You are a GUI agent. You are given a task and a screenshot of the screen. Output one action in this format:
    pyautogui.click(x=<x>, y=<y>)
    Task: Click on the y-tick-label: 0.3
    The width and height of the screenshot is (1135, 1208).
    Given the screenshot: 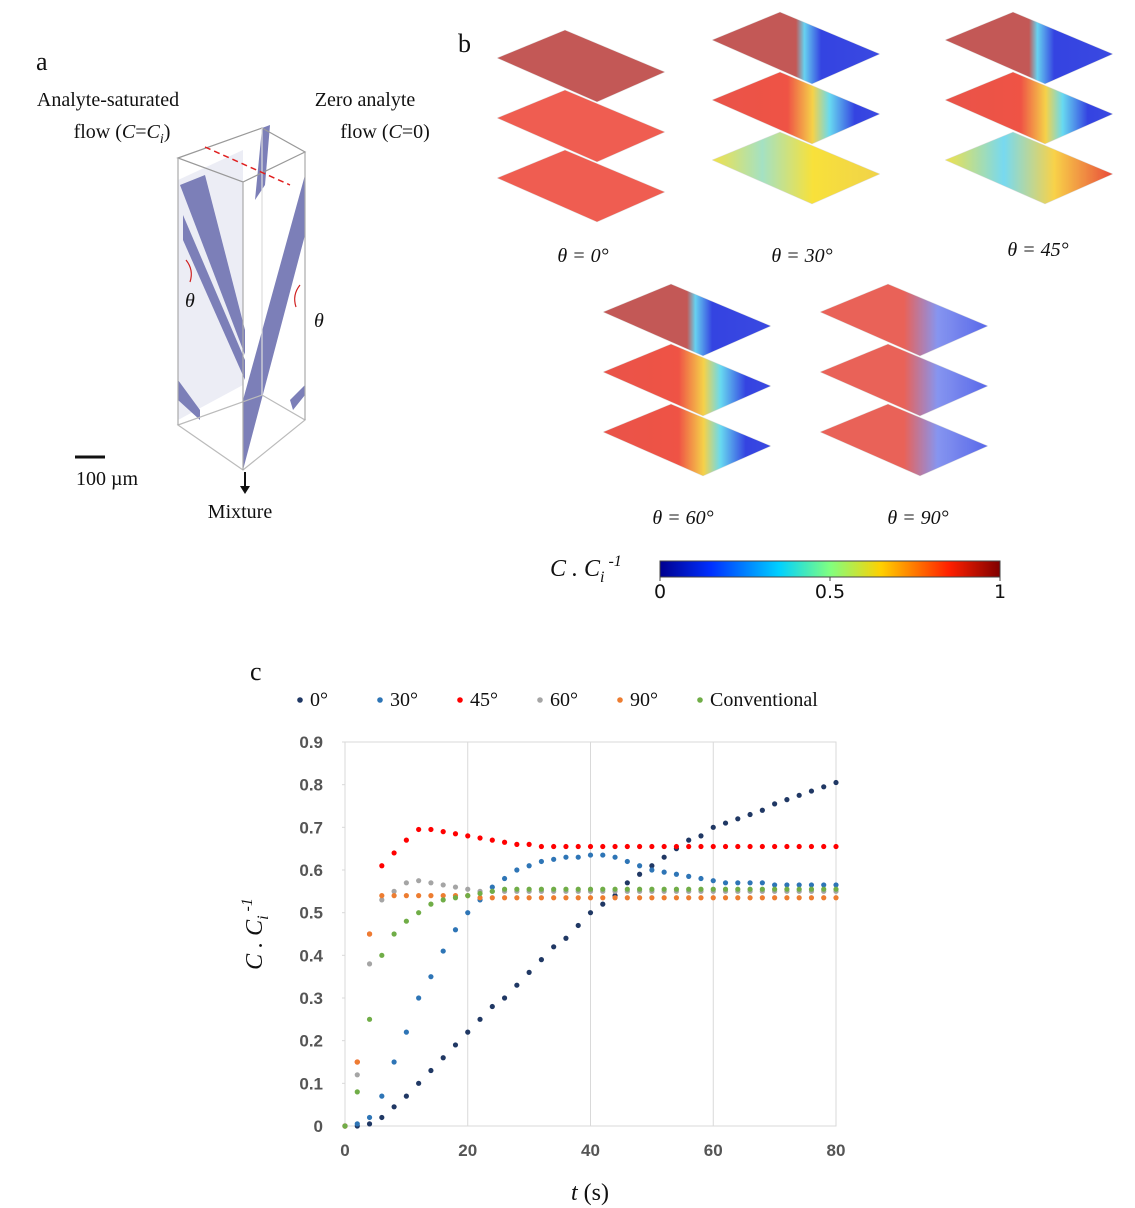 What is the action you would take?
    pyautogui.click(x=311, y=998)
    